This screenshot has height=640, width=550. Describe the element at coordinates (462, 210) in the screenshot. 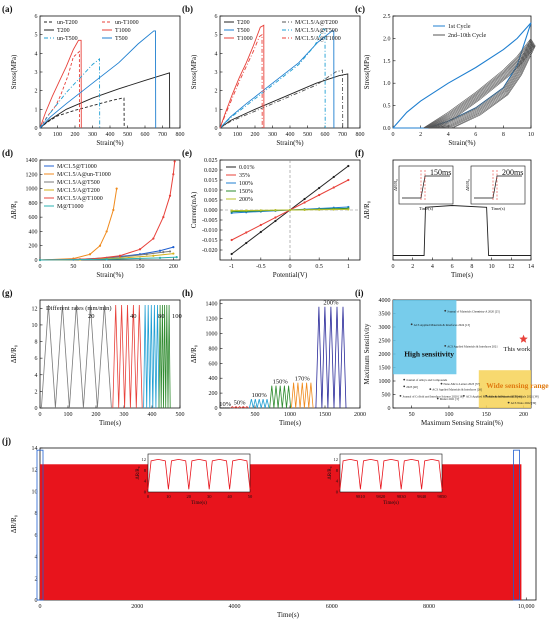

I see `plot-frame` at that location.